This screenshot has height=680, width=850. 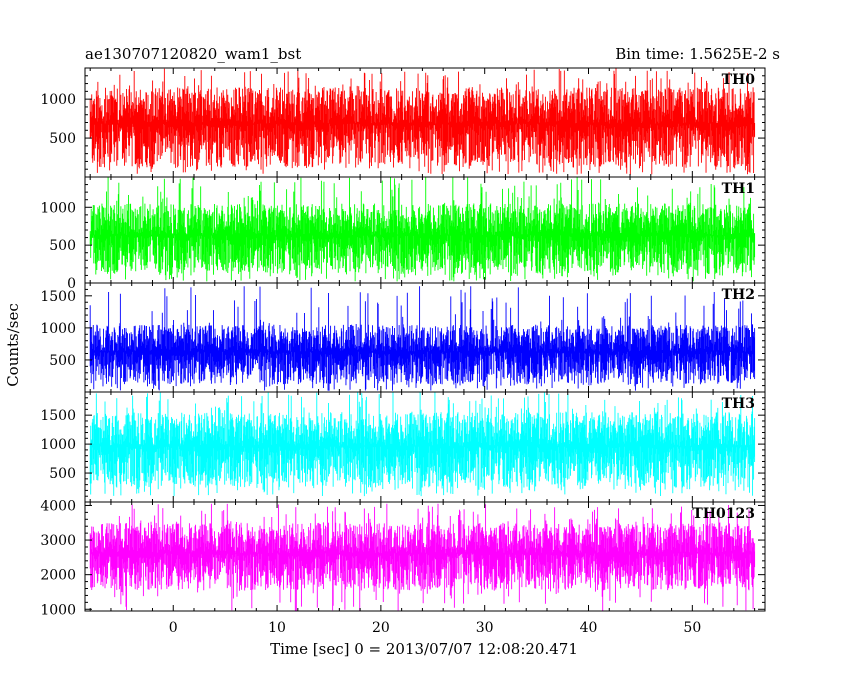 I want to click on x-tick-label: 20, so click(x=381, y=628).